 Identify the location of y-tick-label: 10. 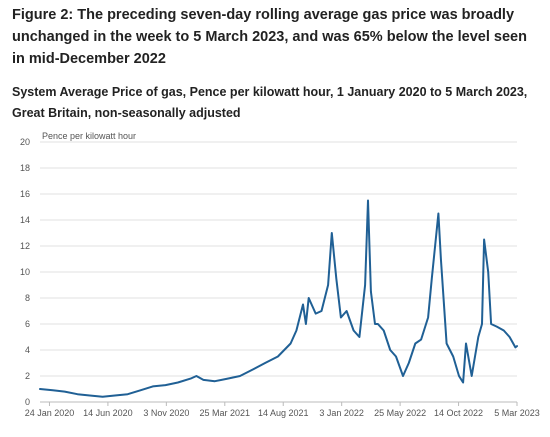
(25, 272).